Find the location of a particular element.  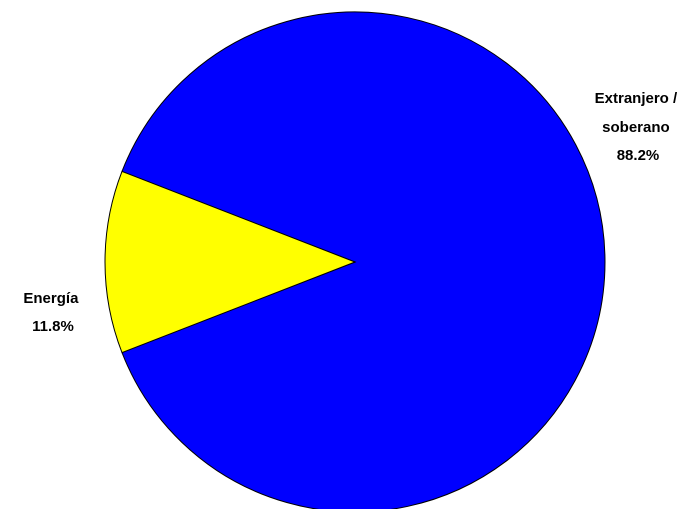

slice-label-extranjero-line-2: soberano is located at coordinates (636, 127).